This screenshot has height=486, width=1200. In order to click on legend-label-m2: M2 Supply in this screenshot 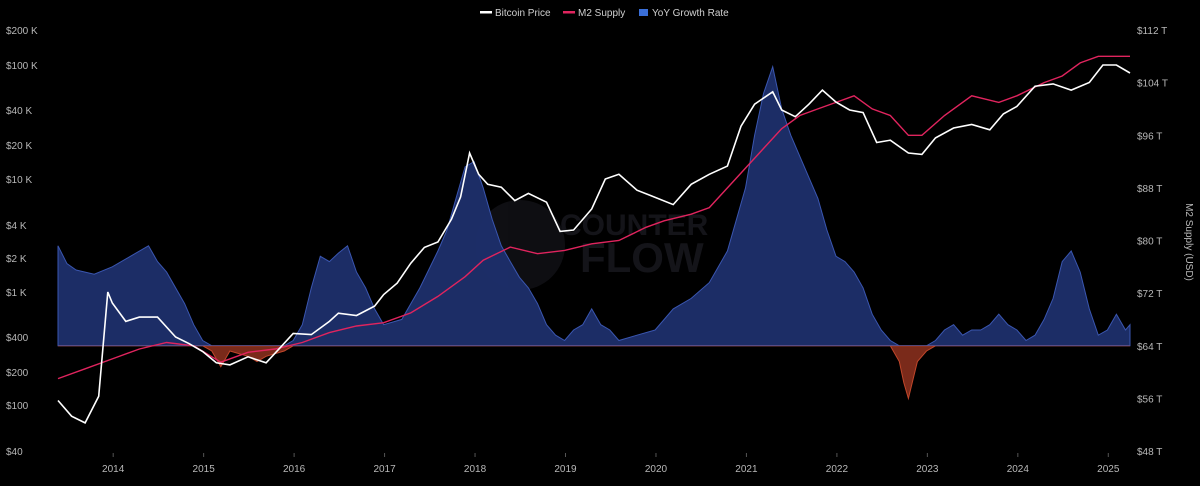, I will do `click(601, 13)`.